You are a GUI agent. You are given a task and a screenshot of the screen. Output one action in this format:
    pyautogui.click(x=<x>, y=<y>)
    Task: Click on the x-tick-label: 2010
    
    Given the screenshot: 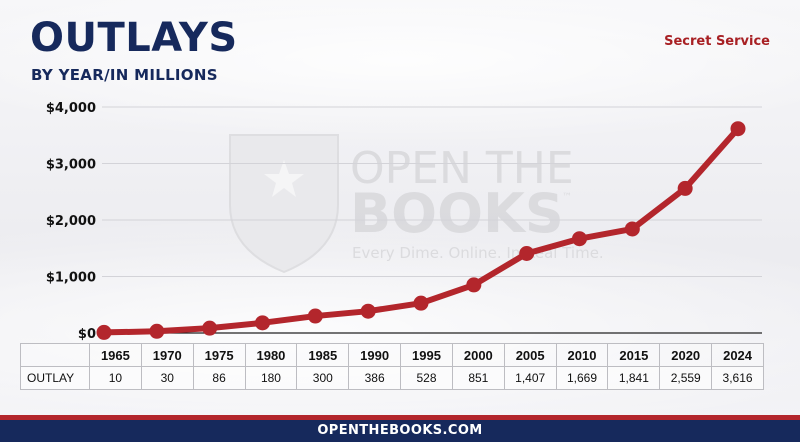 What is the action you would take?
    pyautogui.click(x=582, y=355)
    